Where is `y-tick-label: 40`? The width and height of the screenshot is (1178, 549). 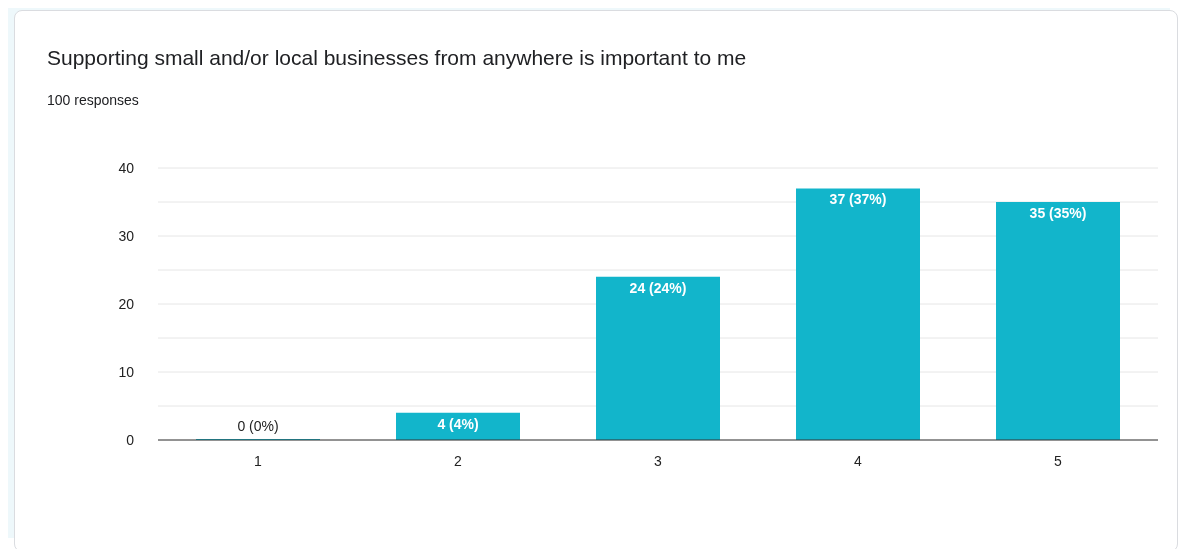
y-tick-label: 40 is located at coordinates (126, 167).